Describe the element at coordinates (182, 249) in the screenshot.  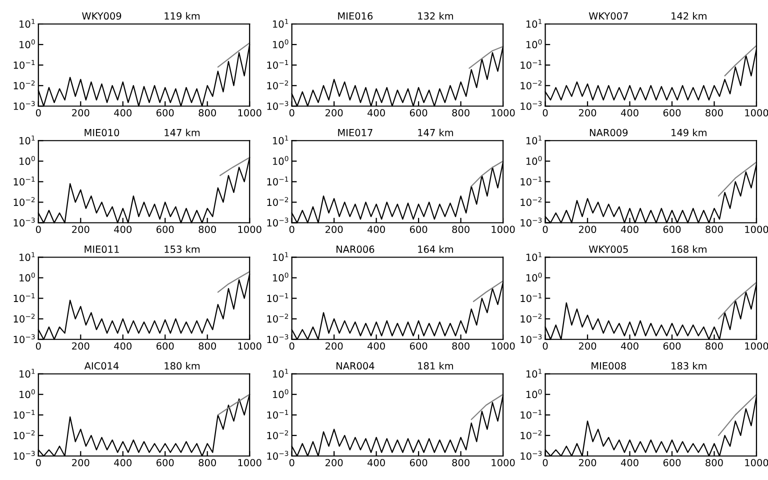
I see `chart-subtitle: 153 km` at that location.